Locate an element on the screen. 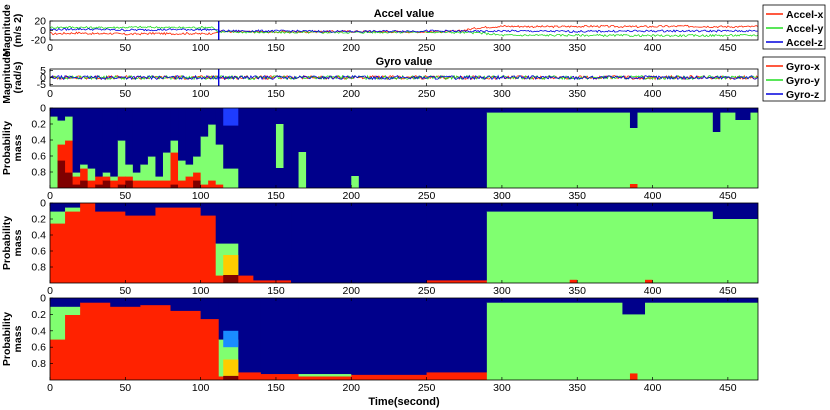 This screenshot has height=410, width=830. chart-title: Accel value is located at coordinates (404, 14).